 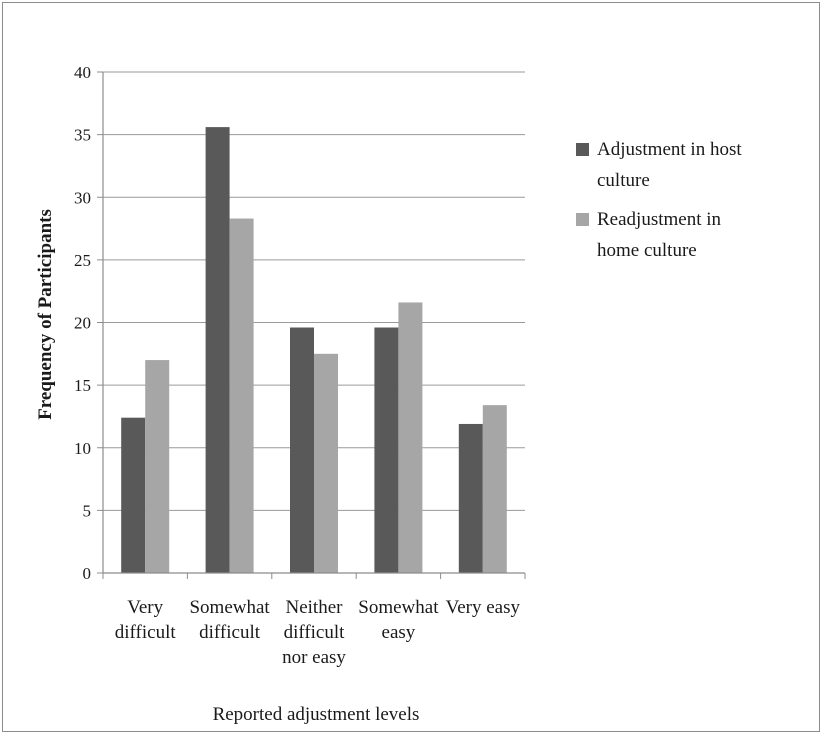 What do you see at coordinates (82, 385) in the screenshot?
I see `y-tick-label: 15` at bounding box center [82, 385].